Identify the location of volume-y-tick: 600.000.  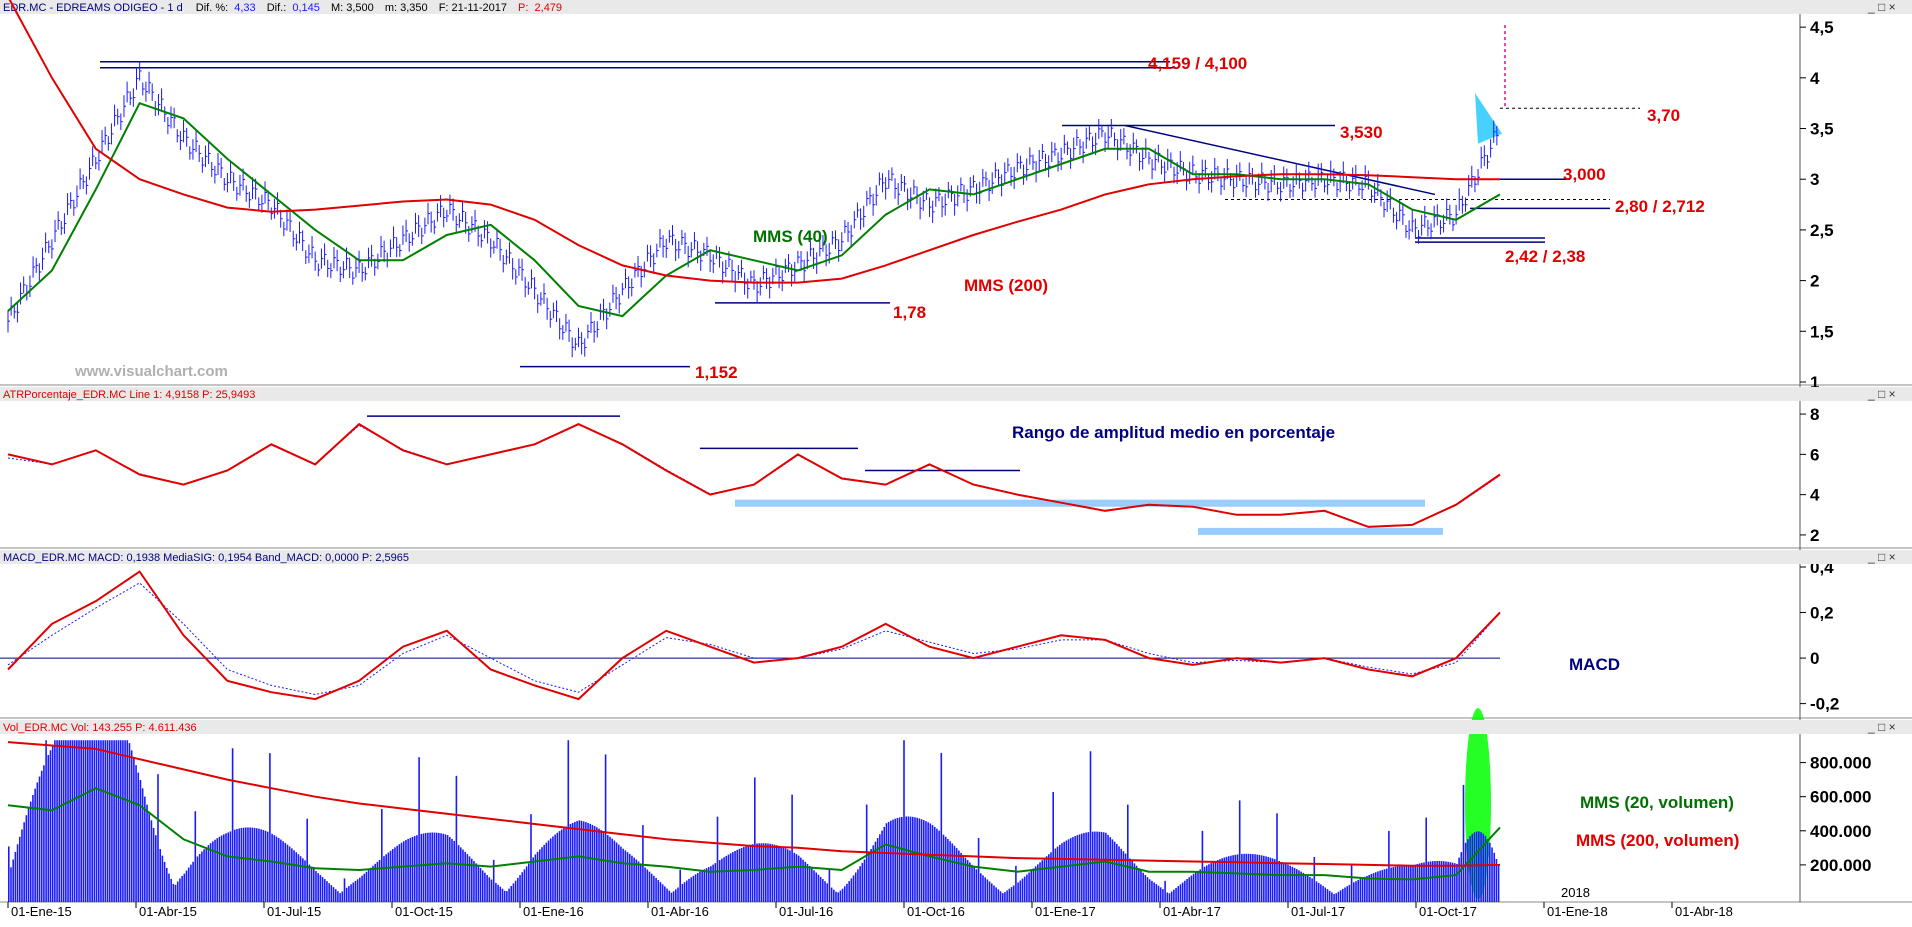
(1840, 797).